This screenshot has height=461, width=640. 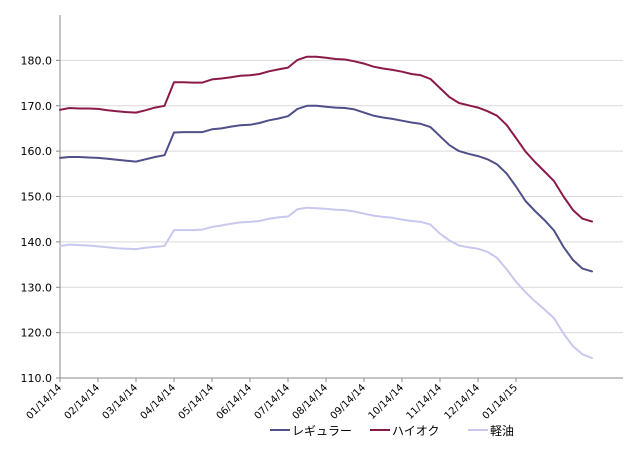 What do you see at coordinates (501, 402) in the screenshot?
I see `x-tick-label: 01/14/15` at bounding box center [501, 402].